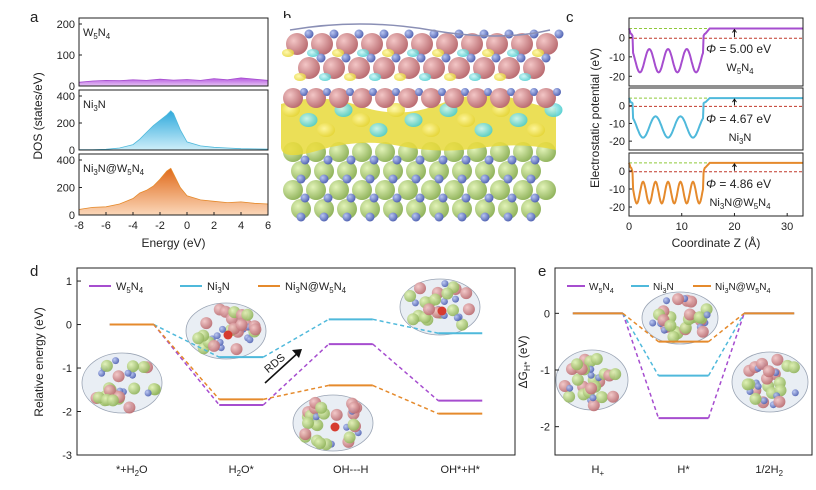  I want to click on potential-xtick-label: 20, so click(734, 227).